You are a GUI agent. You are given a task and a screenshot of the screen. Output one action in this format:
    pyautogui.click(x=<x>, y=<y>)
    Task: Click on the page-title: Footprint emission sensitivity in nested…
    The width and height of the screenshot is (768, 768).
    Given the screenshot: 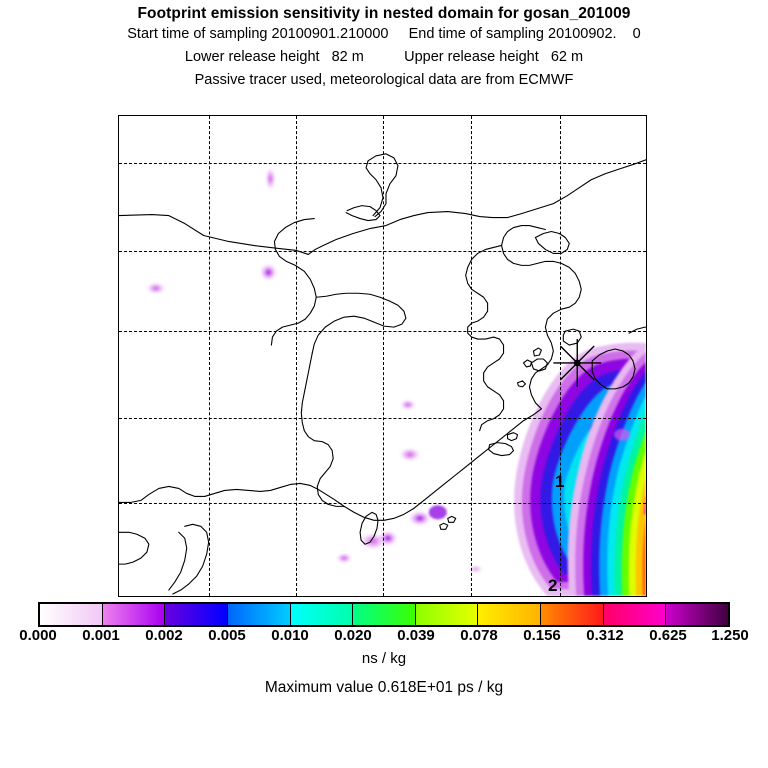 What is the action you would take?
    pyautogui.click(x=384, y=13)
    